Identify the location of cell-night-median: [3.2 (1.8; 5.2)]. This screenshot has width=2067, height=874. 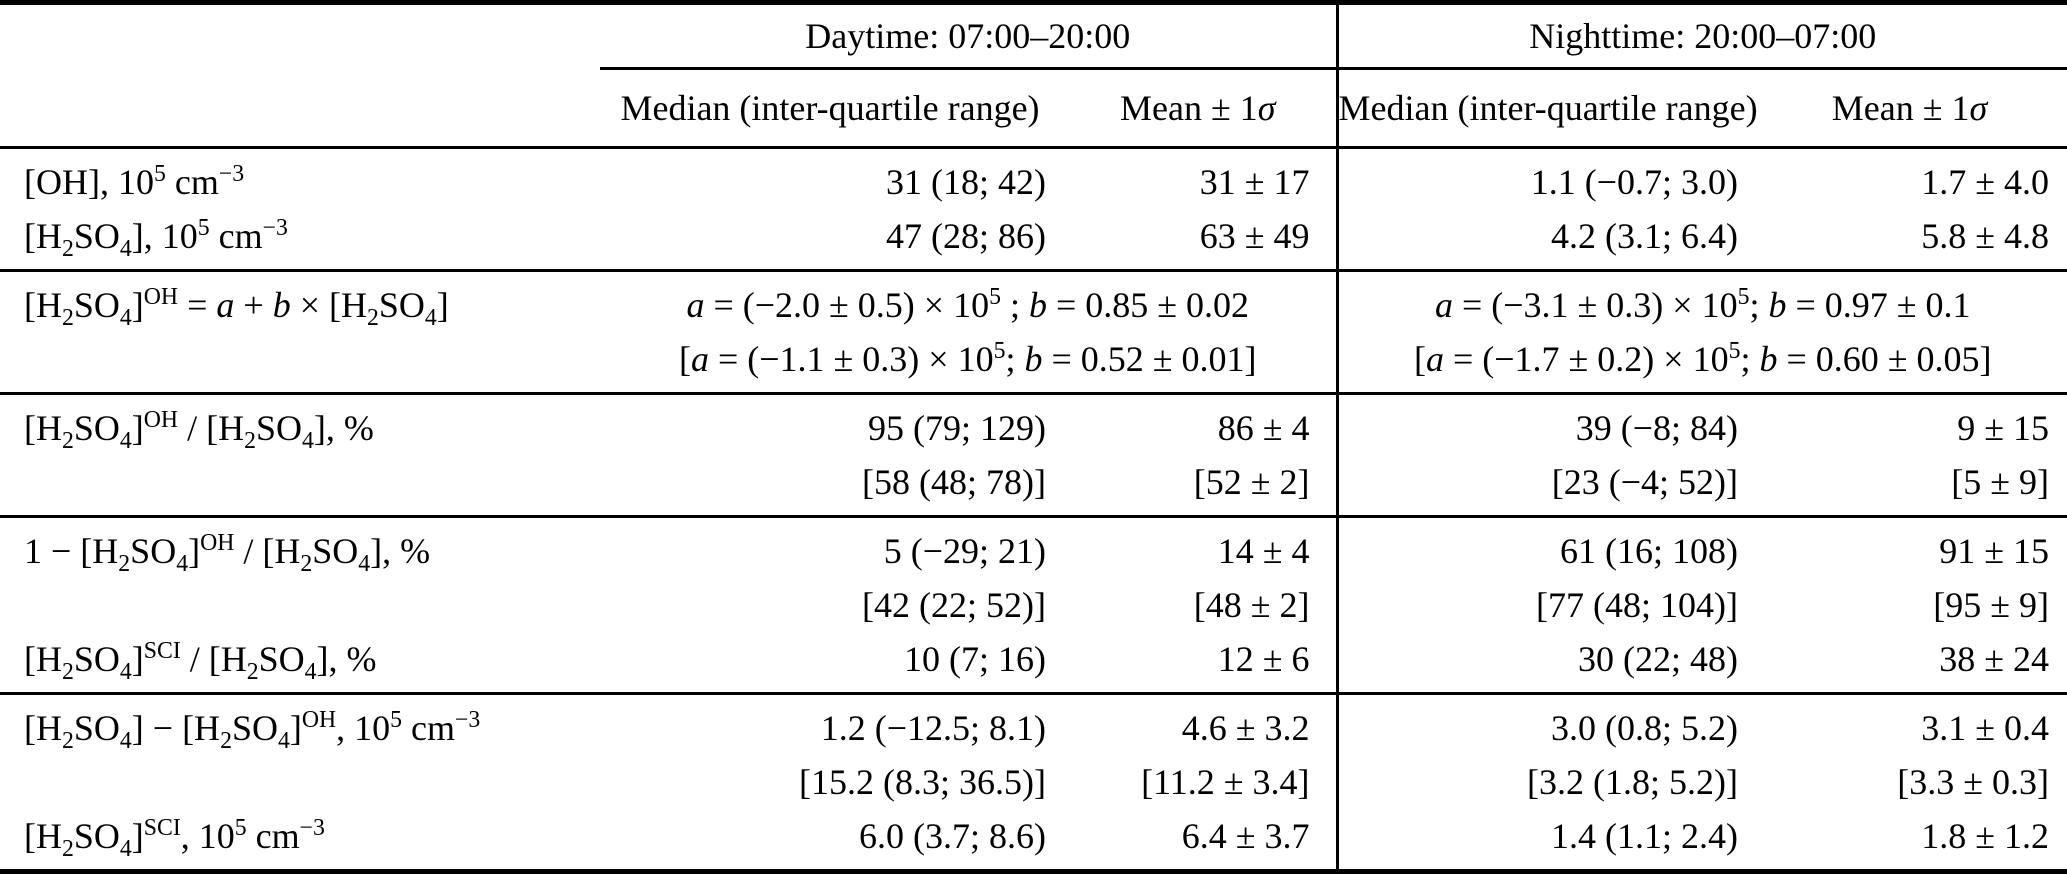
(1543, 782).